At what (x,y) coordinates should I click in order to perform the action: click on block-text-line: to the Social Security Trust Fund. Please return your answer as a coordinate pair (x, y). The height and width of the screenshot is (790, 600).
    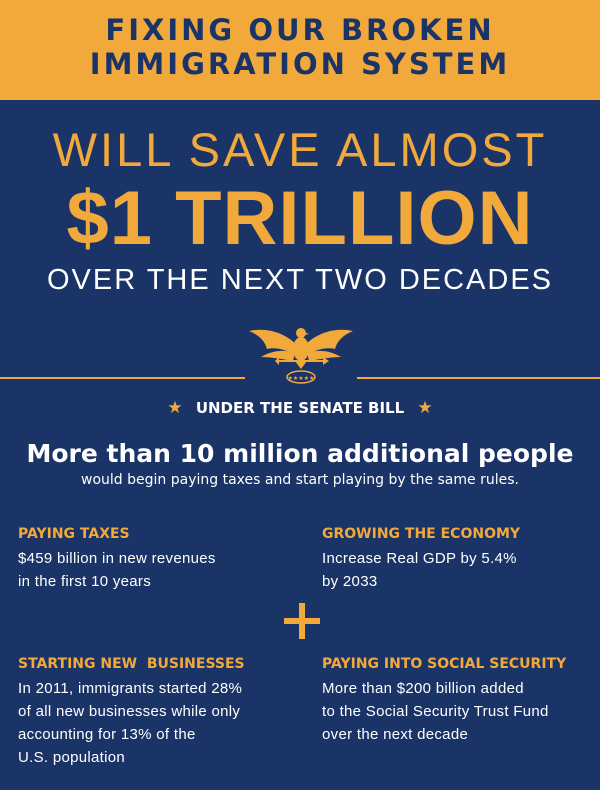
    Looking at the image, I should click on (435, 711).